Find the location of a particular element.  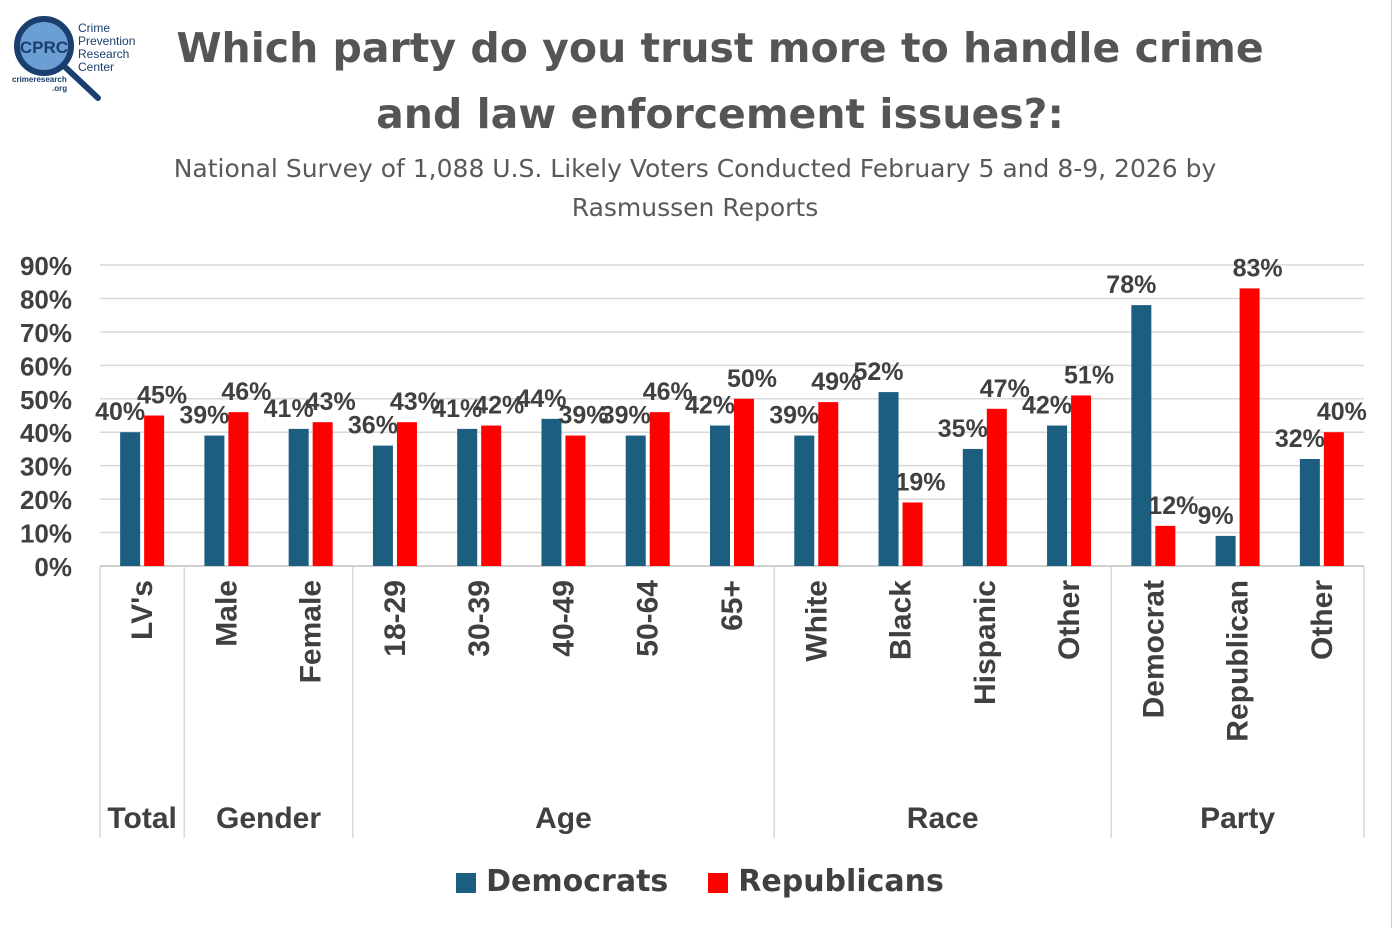

category-label: 40-49 is located at coordinates (563, 618).